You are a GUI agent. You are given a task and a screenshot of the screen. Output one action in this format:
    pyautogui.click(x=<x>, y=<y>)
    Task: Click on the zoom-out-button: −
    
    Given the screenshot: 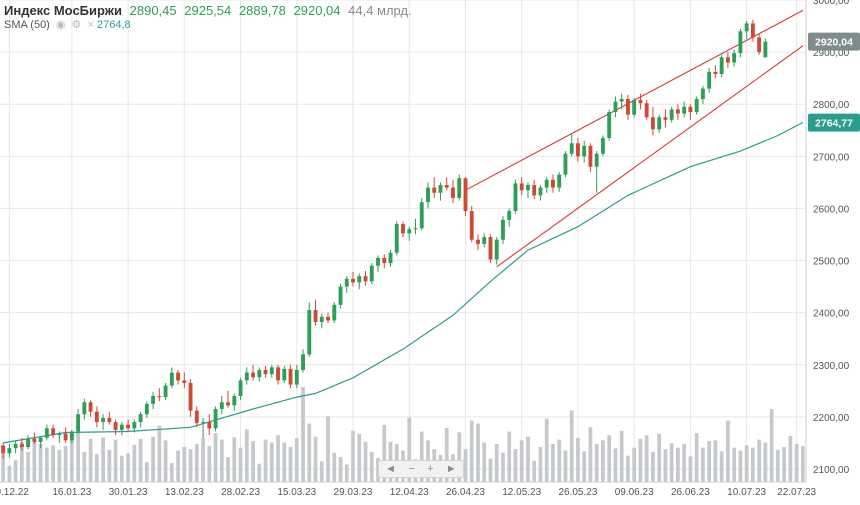 What is the action you would take?
    pyautogui.click(x=411, y=469)
    